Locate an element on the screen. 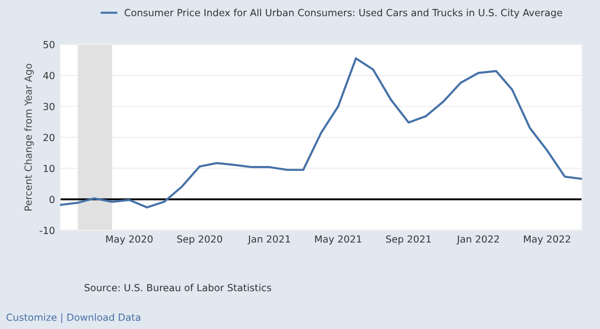 The width and height of the screenshot is (600, 329). x-tick-label: Sep 2020 is located at coordinates (199, 240).